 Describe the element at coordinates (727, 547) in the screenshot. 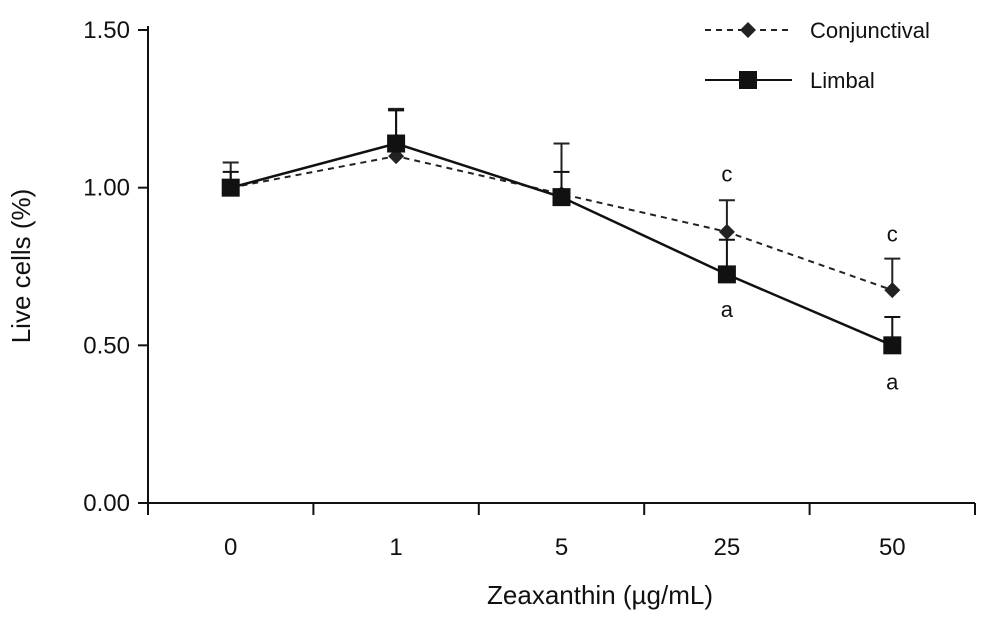

I see `x-tick-label: 25` at that location.